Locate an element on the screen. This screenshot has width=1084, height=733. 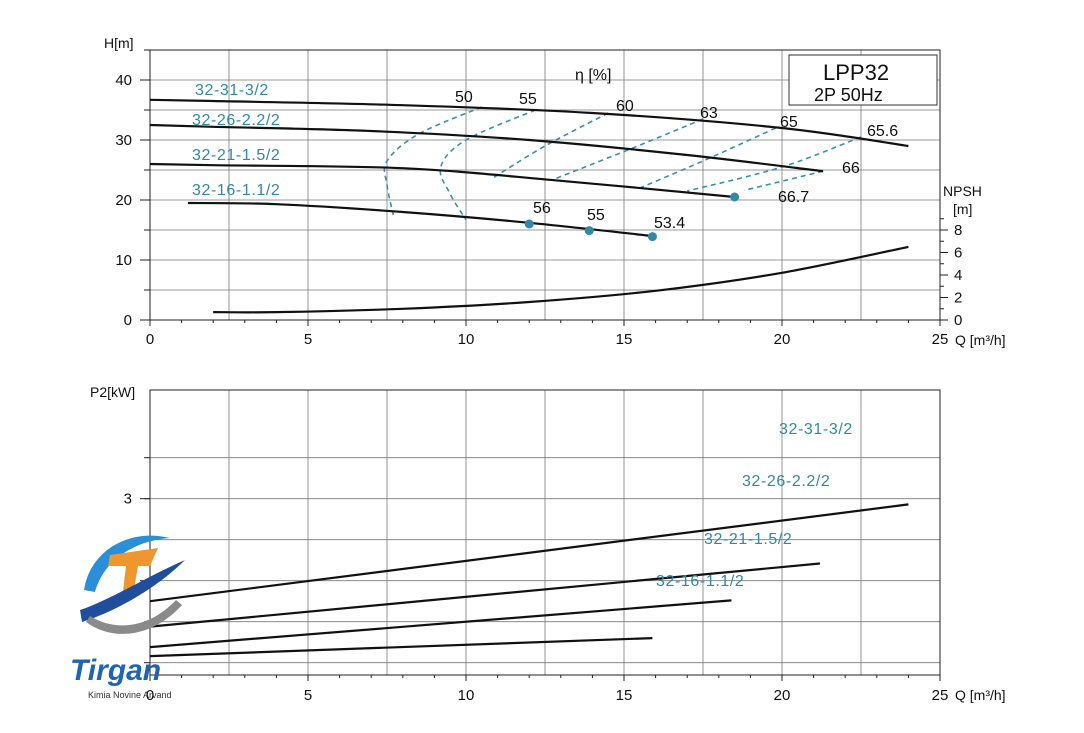
bottom-series-label-32-16: 32-16-1.1/2 is located at coordinates (700, 581).